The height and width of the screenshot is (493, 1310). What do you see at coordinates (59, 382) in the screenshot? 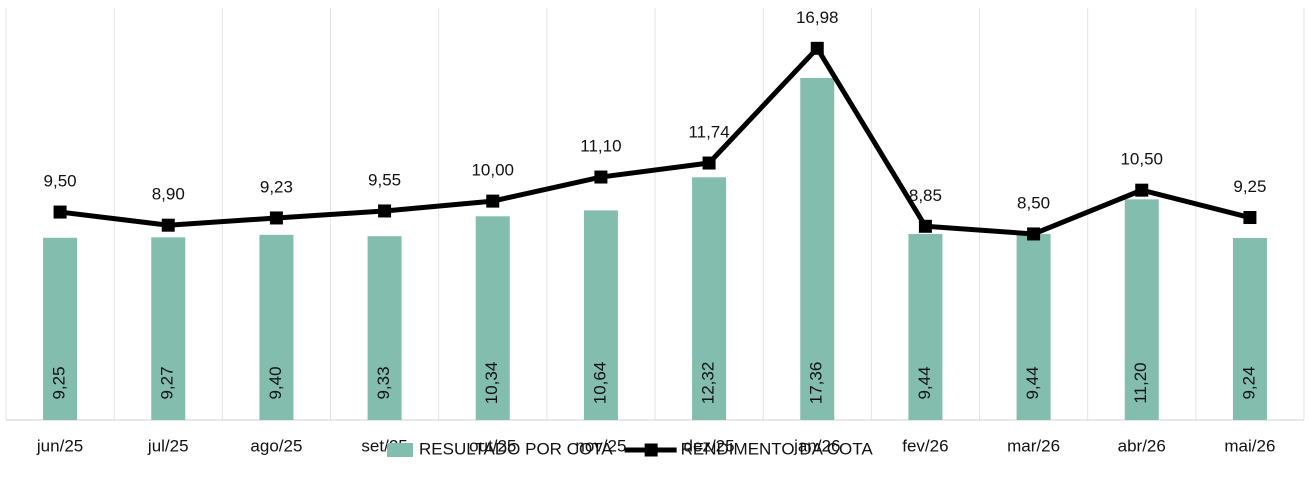
I see `bar-value-label: 9,25` at bounding box center [59, 382].